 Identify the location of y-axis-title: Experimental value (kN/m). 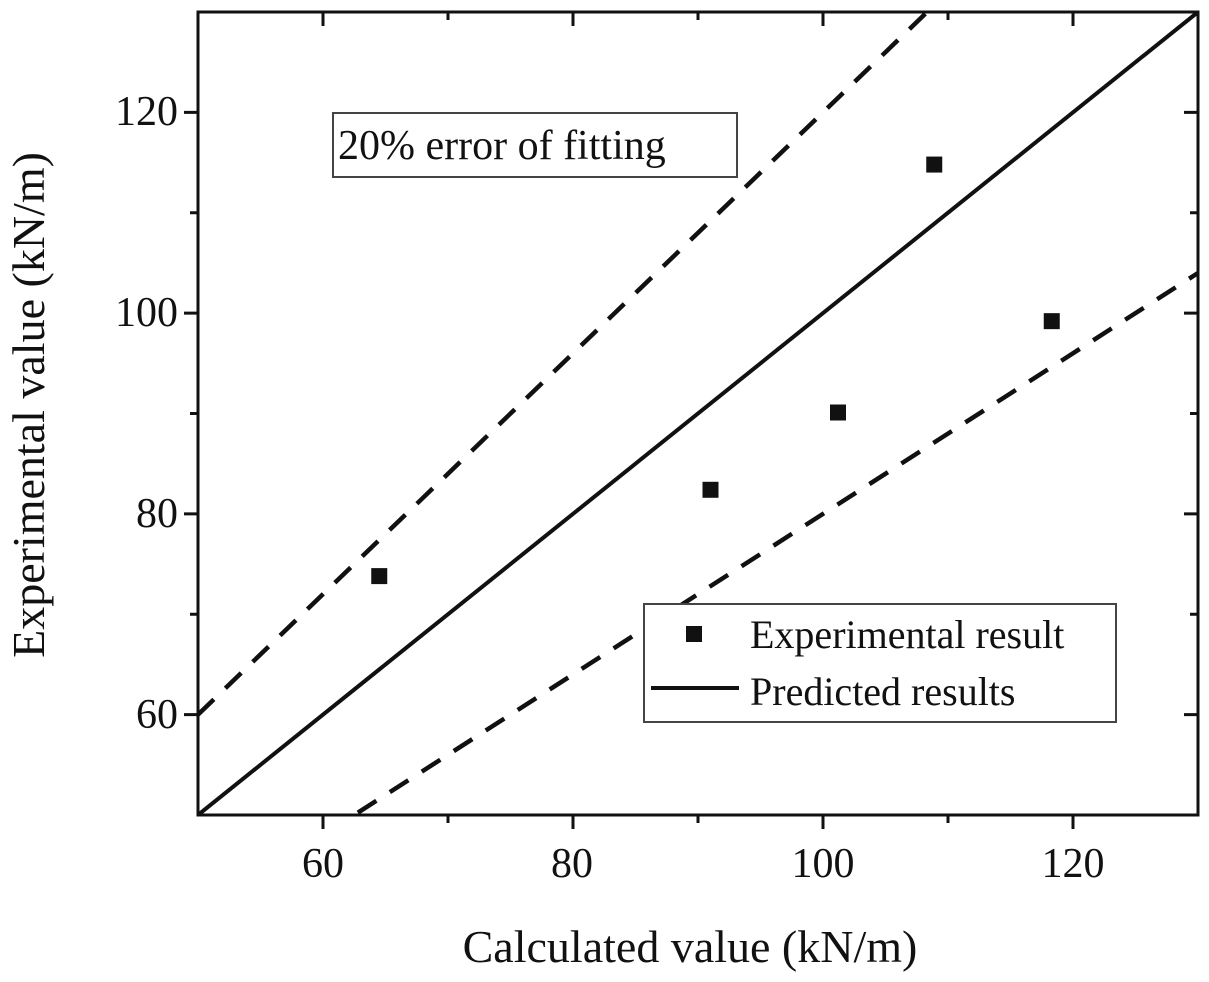
(28, 405).